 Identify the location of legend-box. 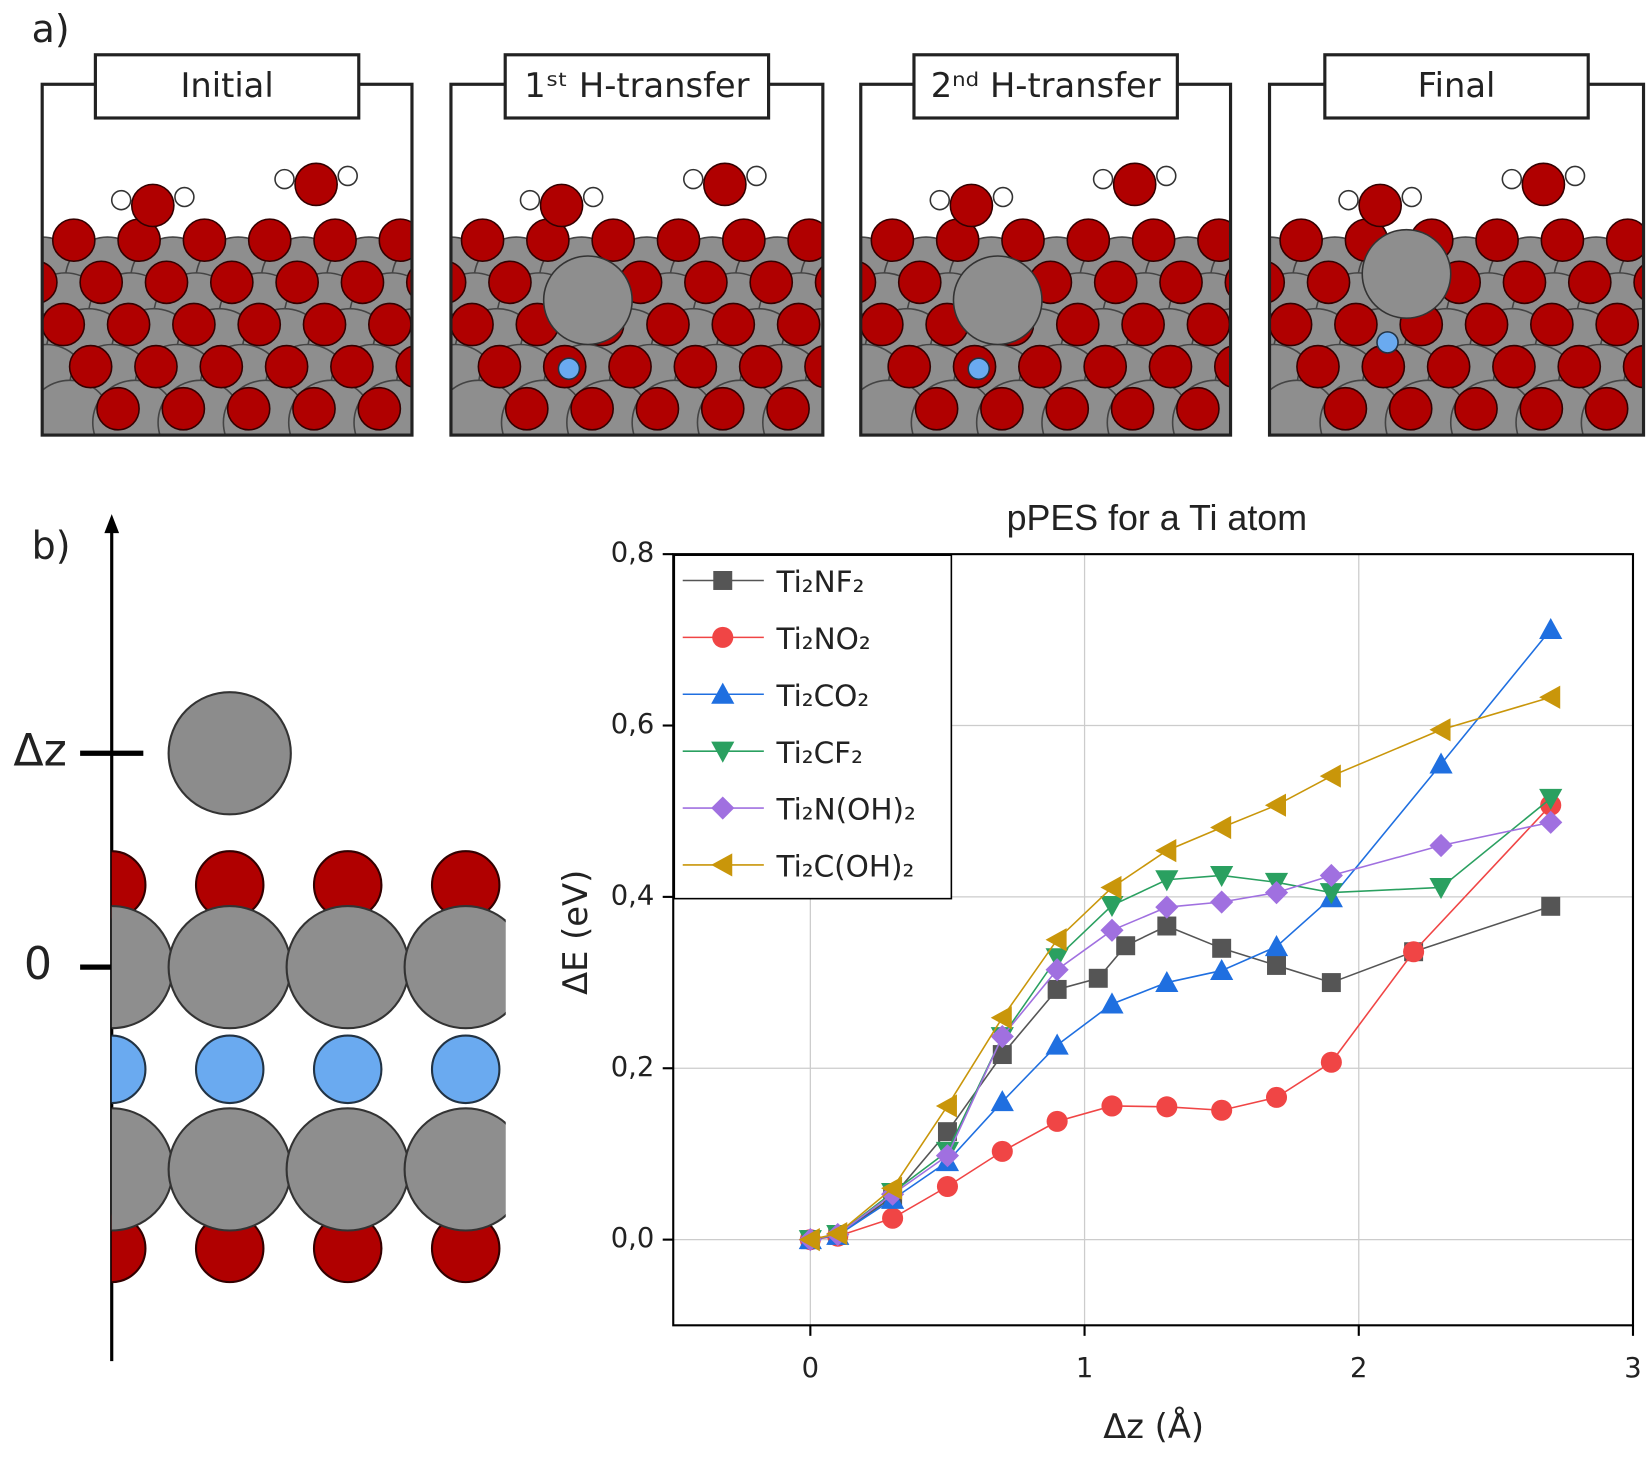
(813, 727).